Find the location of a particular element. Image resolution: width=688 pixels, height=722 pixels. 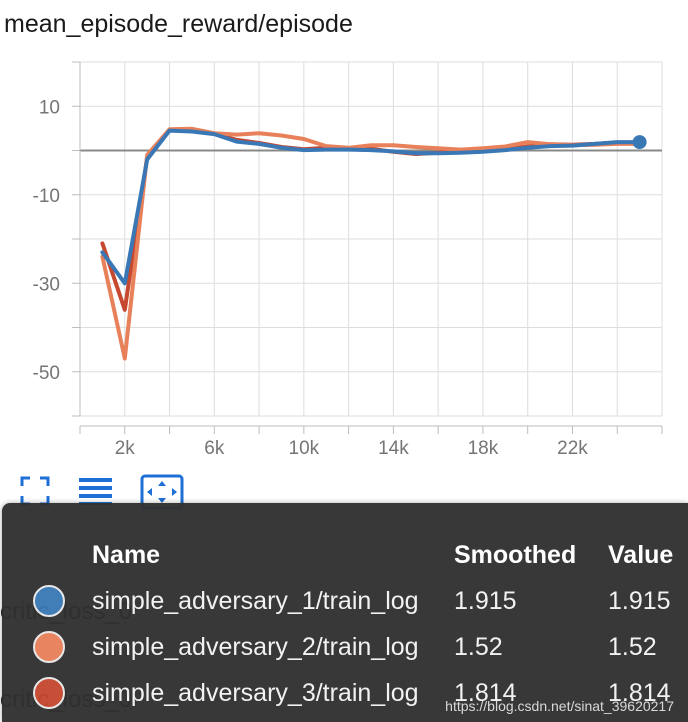

y-tick-label: -50 is located at coordinates (46, 373).